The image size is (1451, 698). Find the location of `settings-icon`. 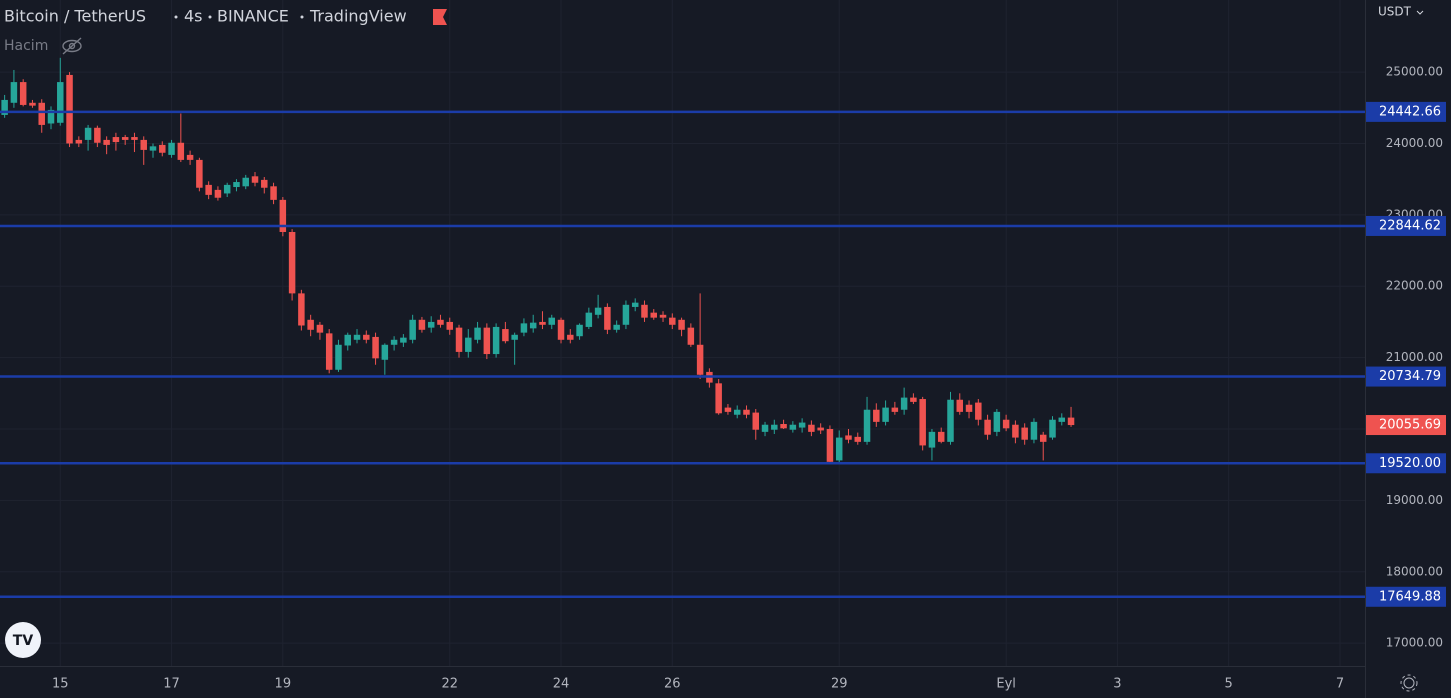

settings-icon is located at coordinates (1409, 683).